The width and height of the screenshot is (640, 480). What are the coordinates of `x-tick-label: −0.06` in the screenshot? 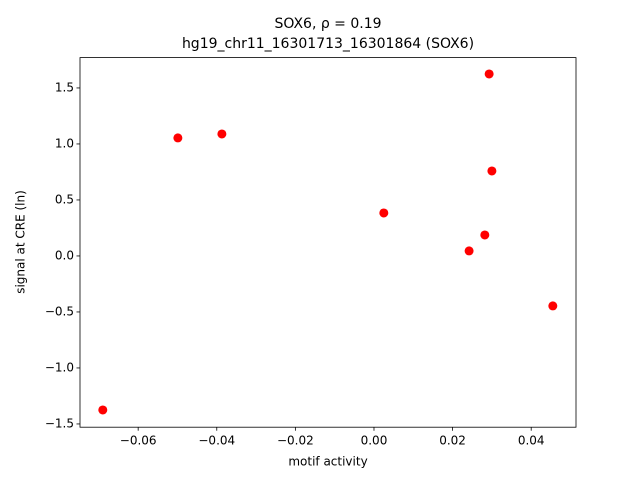 It's located at (138, 441).